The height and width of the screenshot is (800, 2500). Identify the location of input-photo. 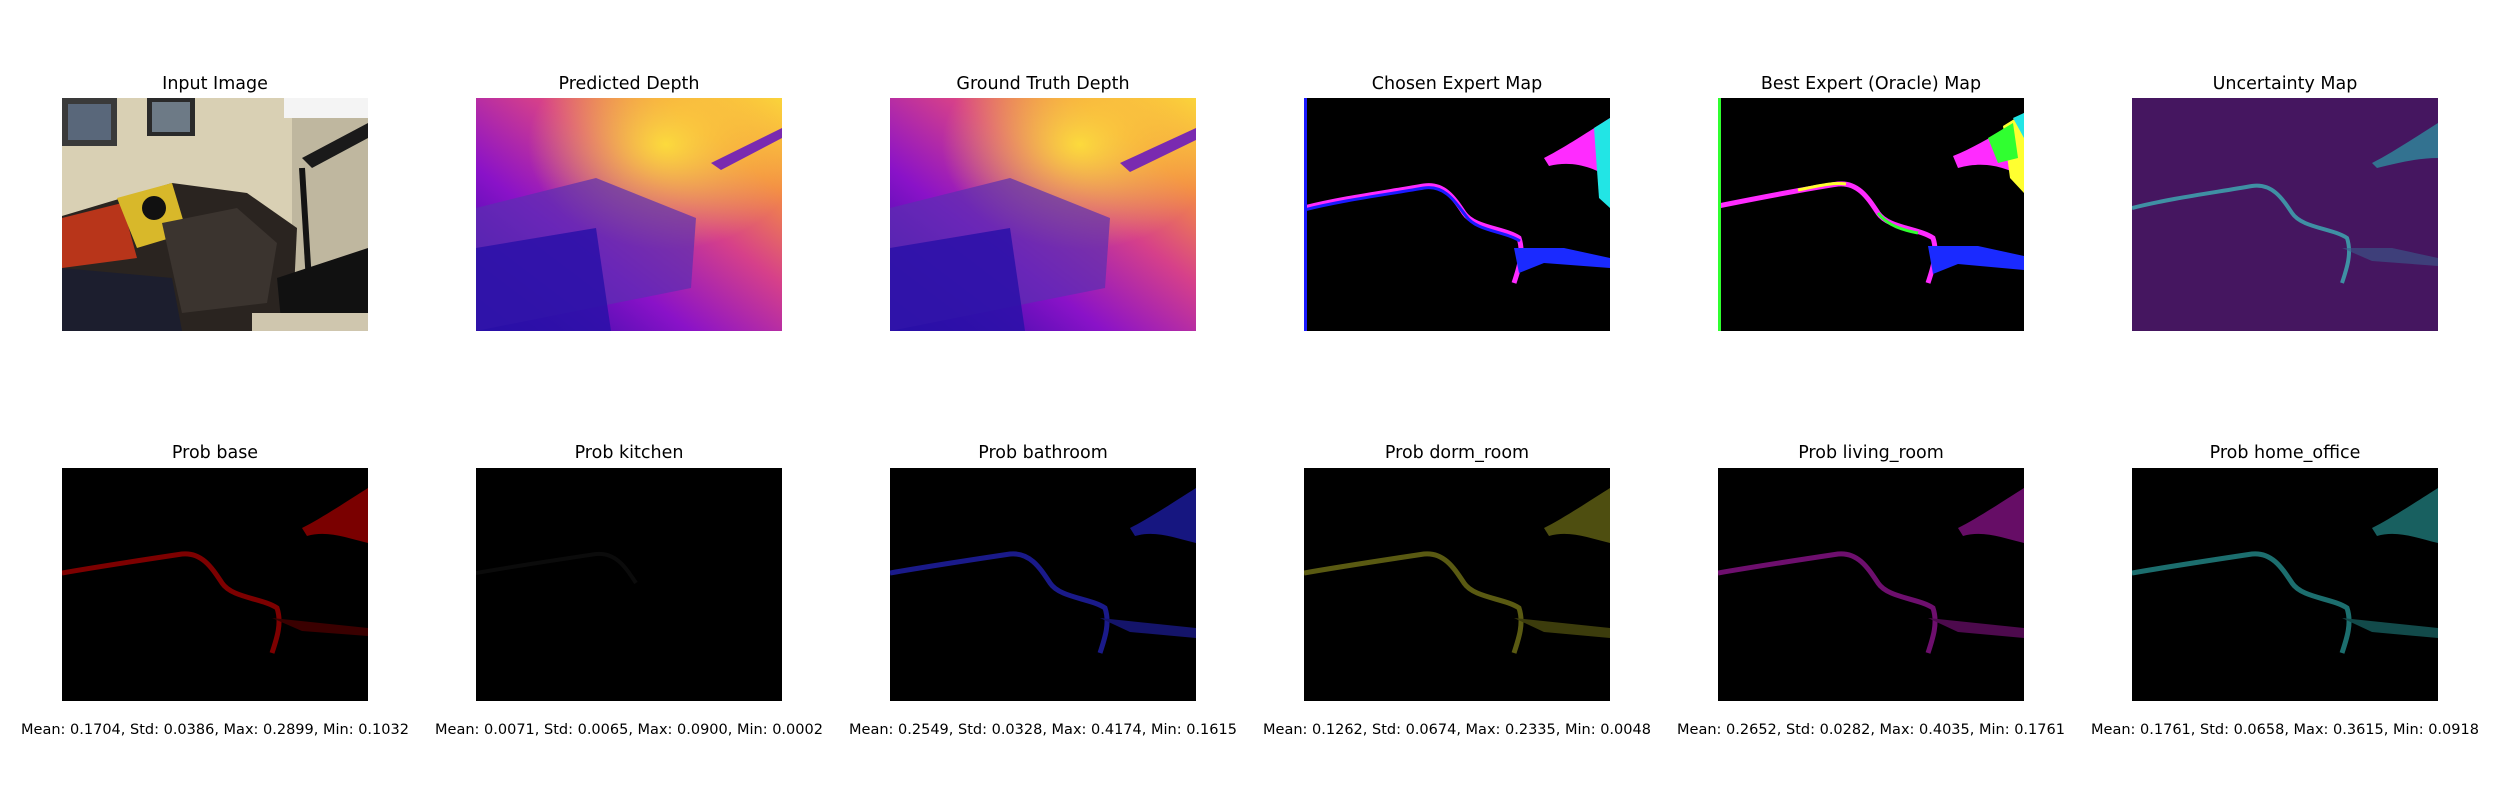
(215, 214).